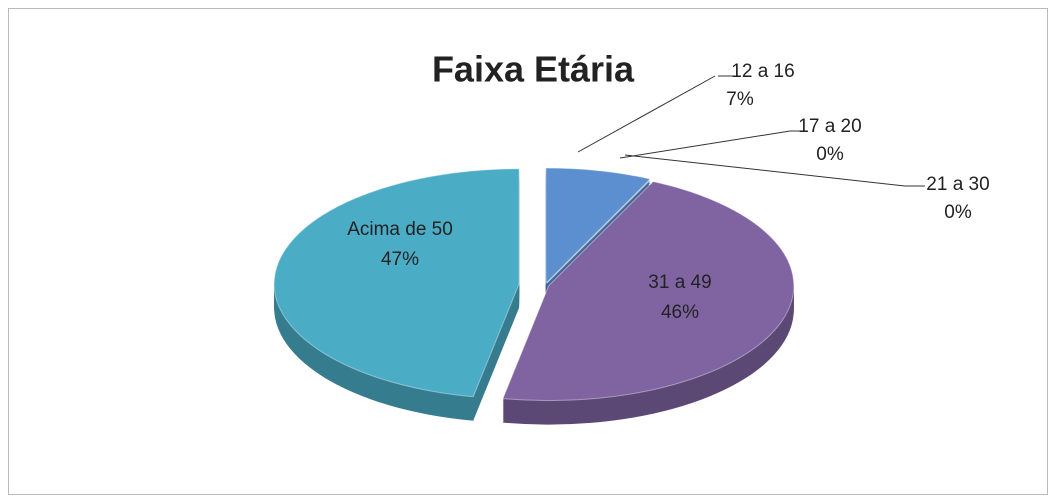 This screenshot has height=502, width=1056. I want to click on data-label-category: 17 a 20, so click(829, 126).